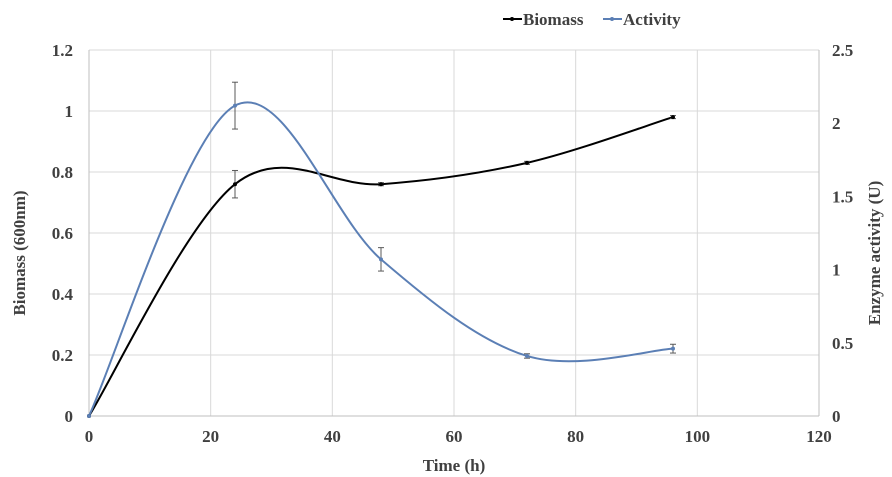 The width and height of the screenshot is (892, 477). What do you see at coordinates (62, 355) in the screenshot?
I see `y-tick-label-left: 0.2` at bounding box center [62, 355].